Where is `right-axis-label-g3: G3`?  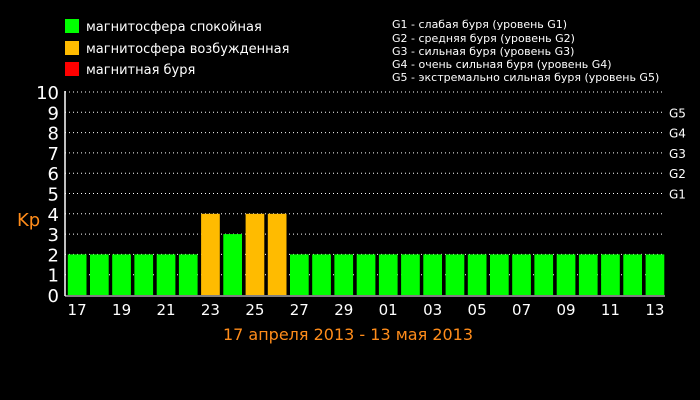
right-axis-label-g3: G3 is located at coordinates (677, 154).